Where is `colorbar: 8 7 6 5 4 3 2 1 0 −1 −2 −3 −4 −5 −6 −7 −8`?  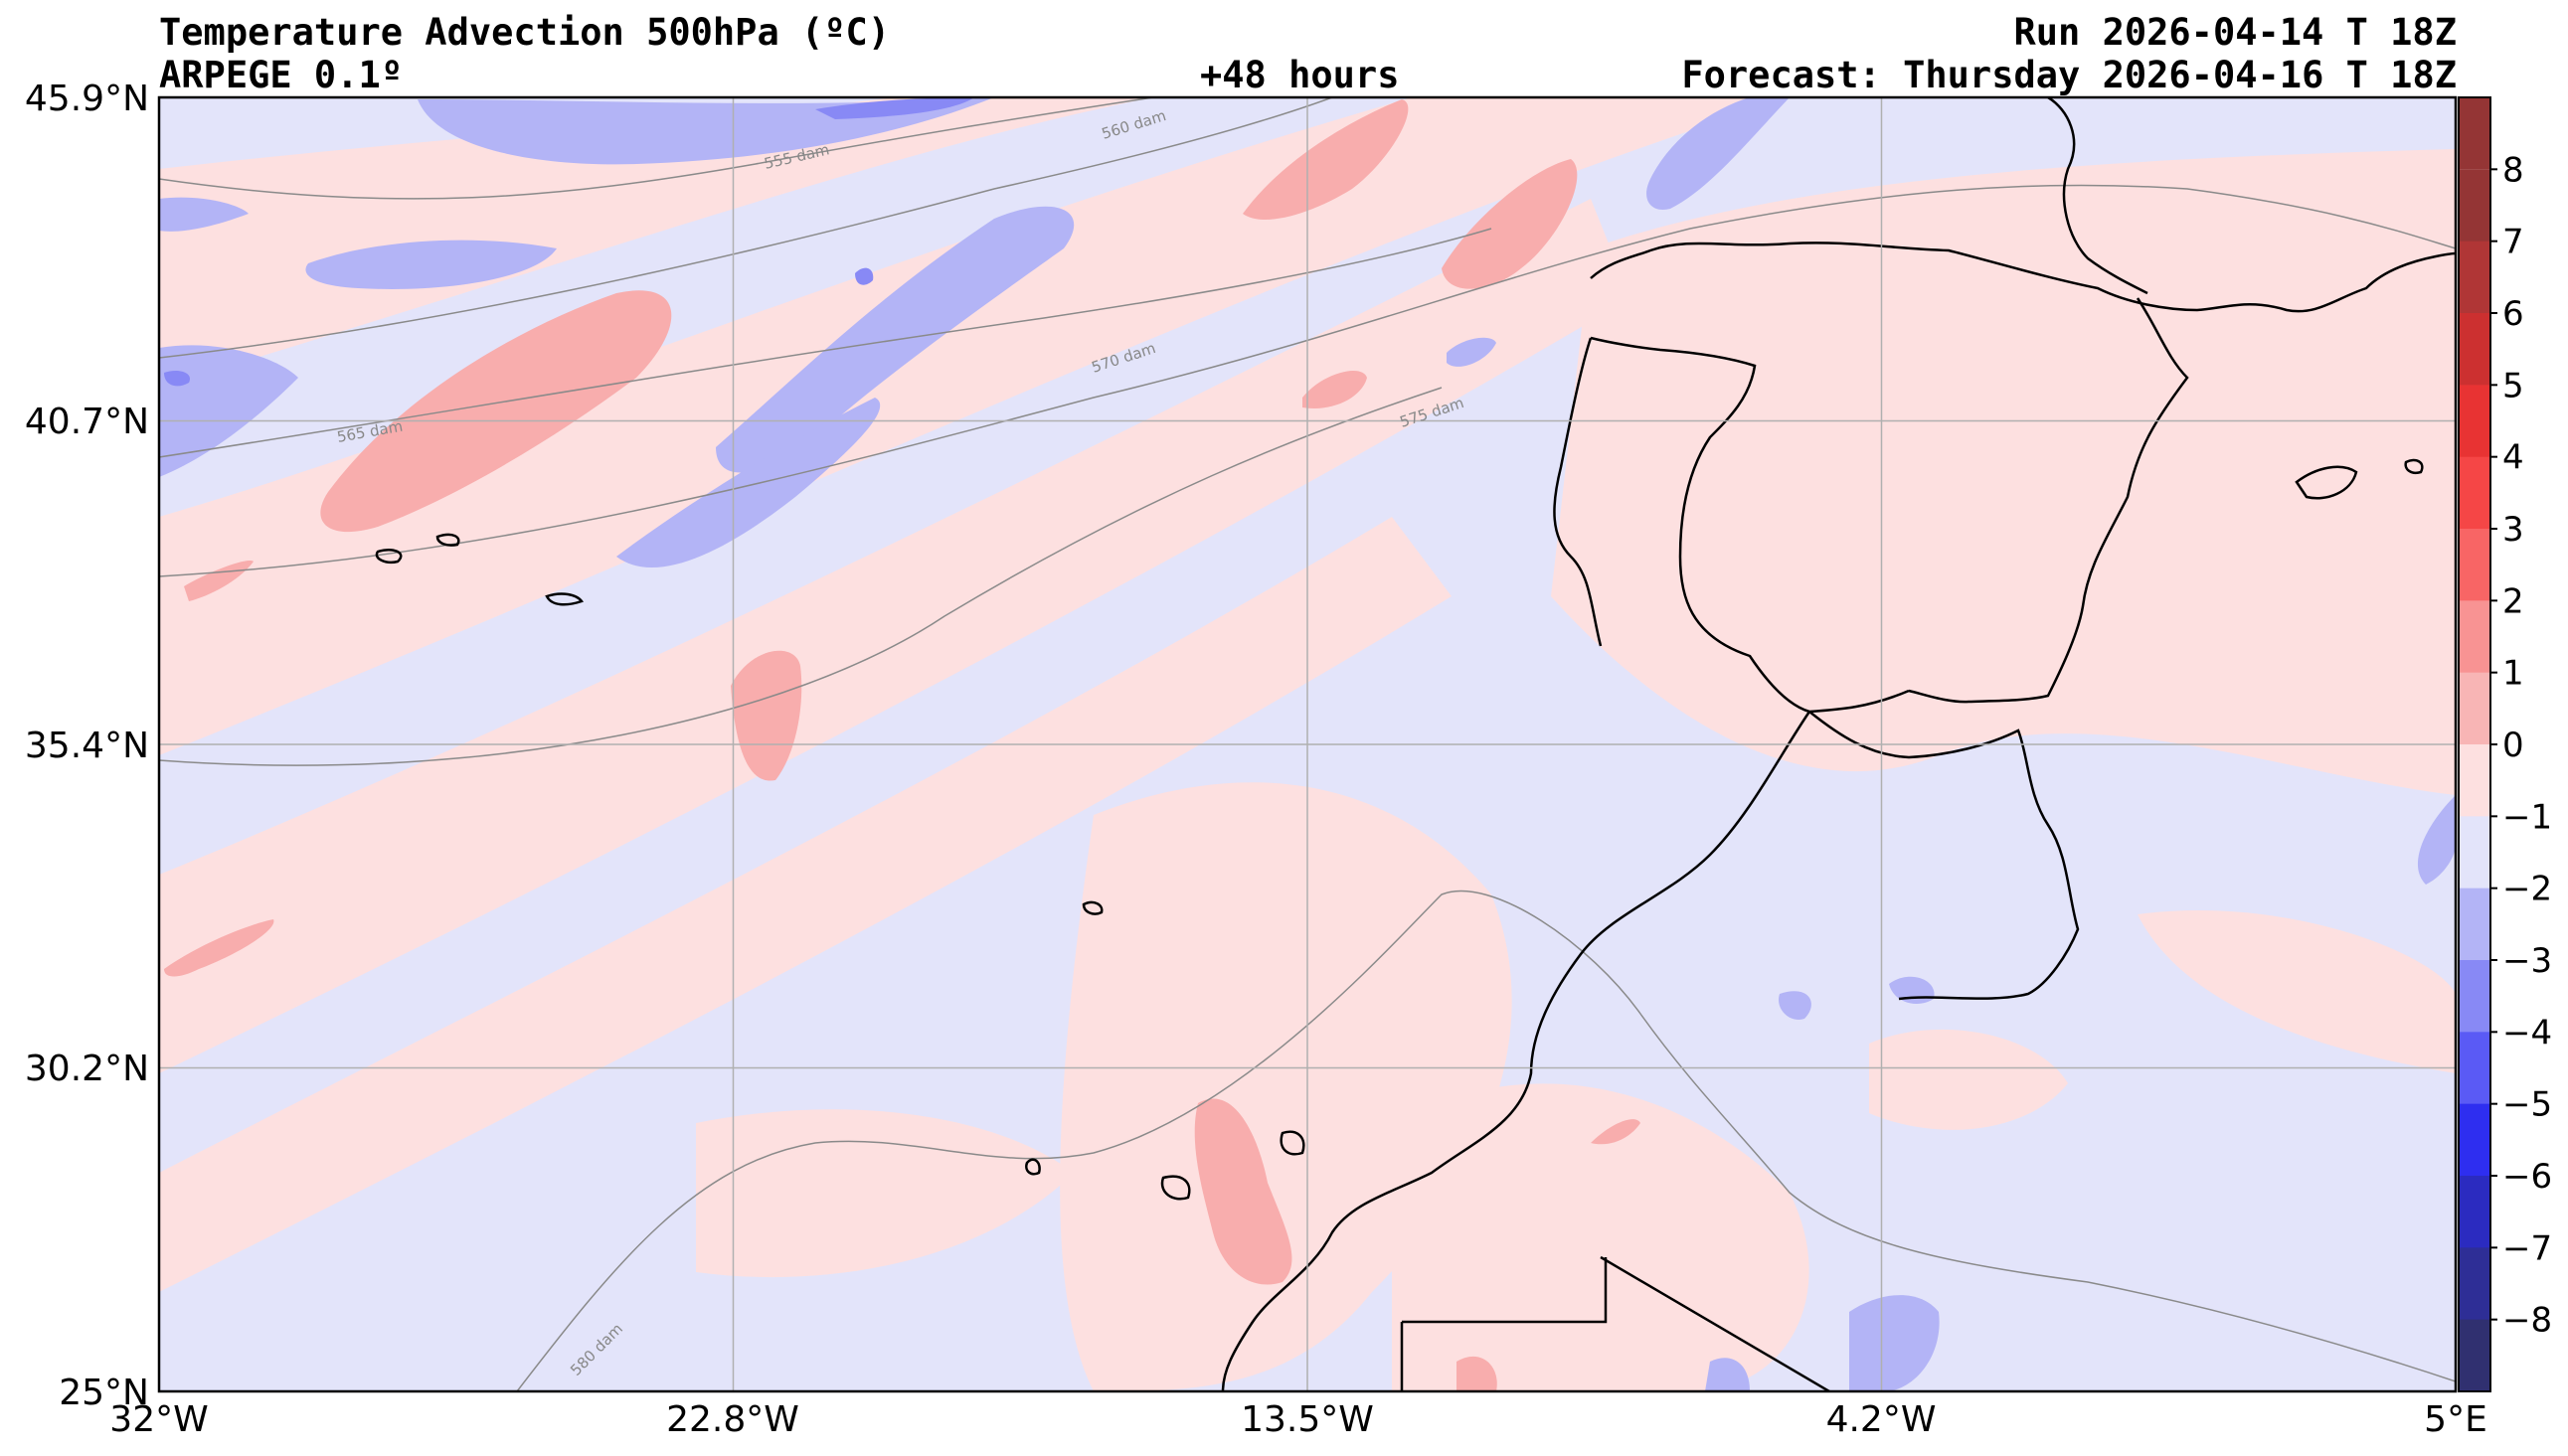
colorbar: 8 7 6 5 4 3 2 1 0 −1 −2 −3 −4 −5 −6 −7 −8 is located at coordinates (2505, 744).